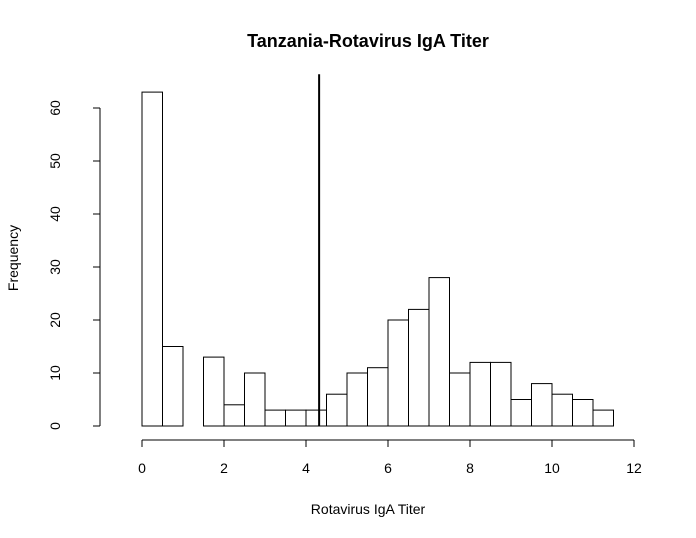 The height and width of the screenshot is (538, 696). What do you see at coordinates (55, 267) in the screenshot?
I see `y-tick-label: 30` at bounding box center [55, 267].